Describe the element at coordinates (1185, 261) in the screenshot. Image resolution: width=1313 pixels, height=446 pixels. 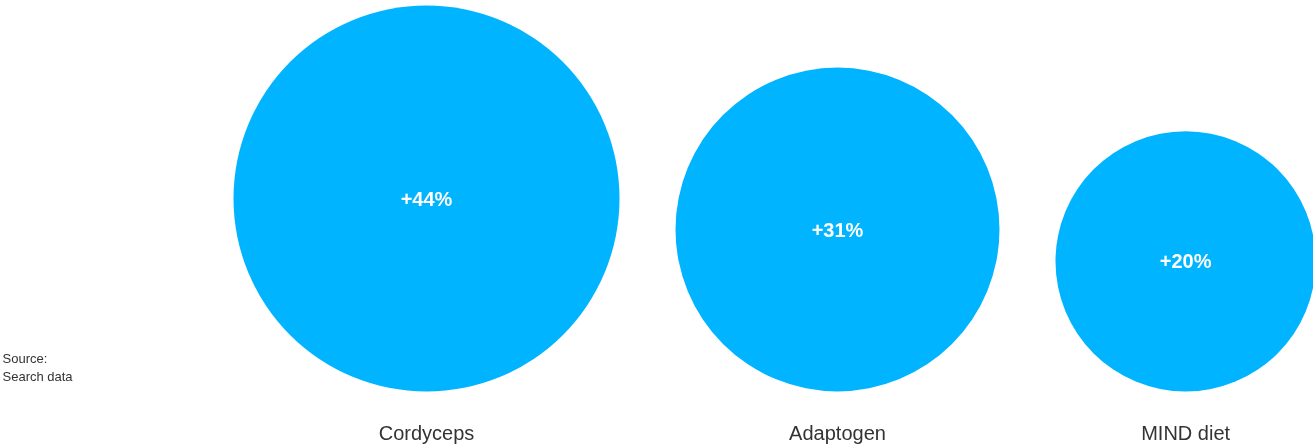
I see `data-label: +20%` at that location.